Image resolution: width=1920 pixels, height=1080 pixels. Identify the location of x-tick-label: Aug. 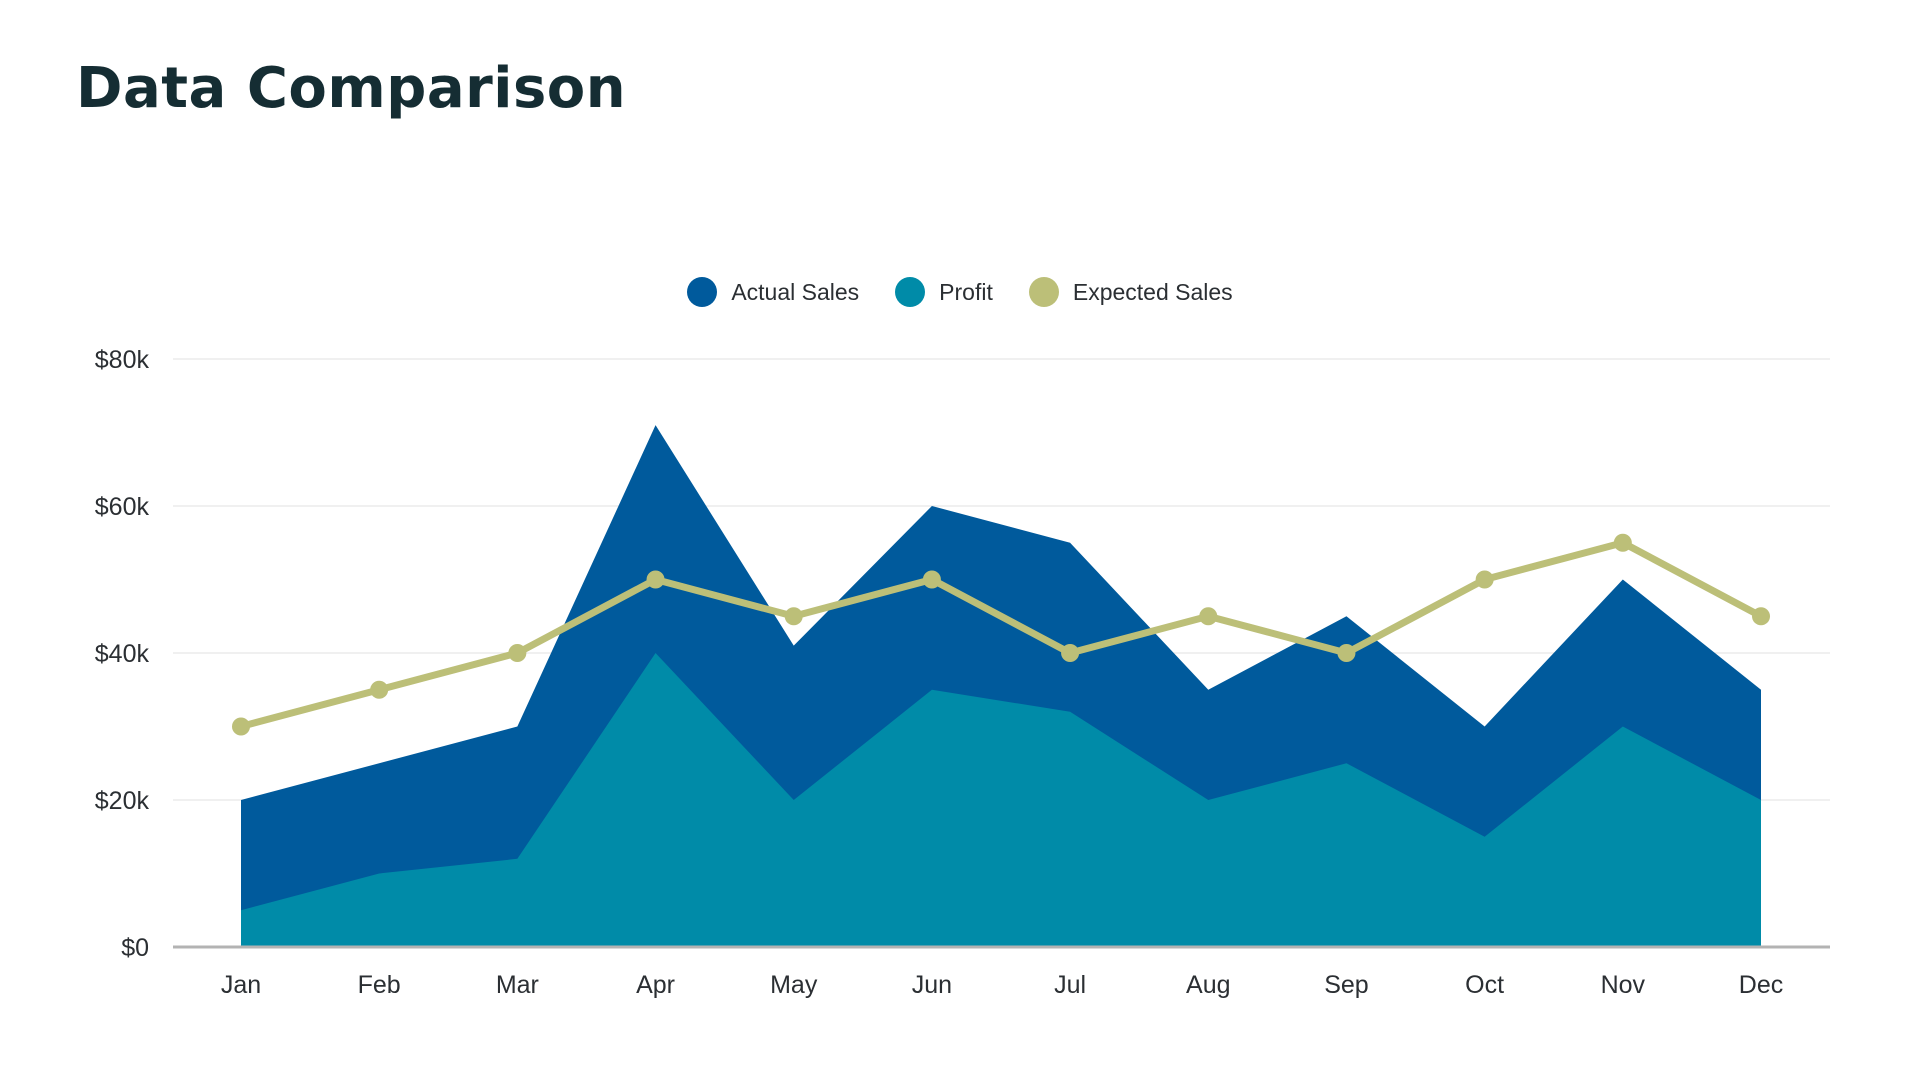
(1208, 985).